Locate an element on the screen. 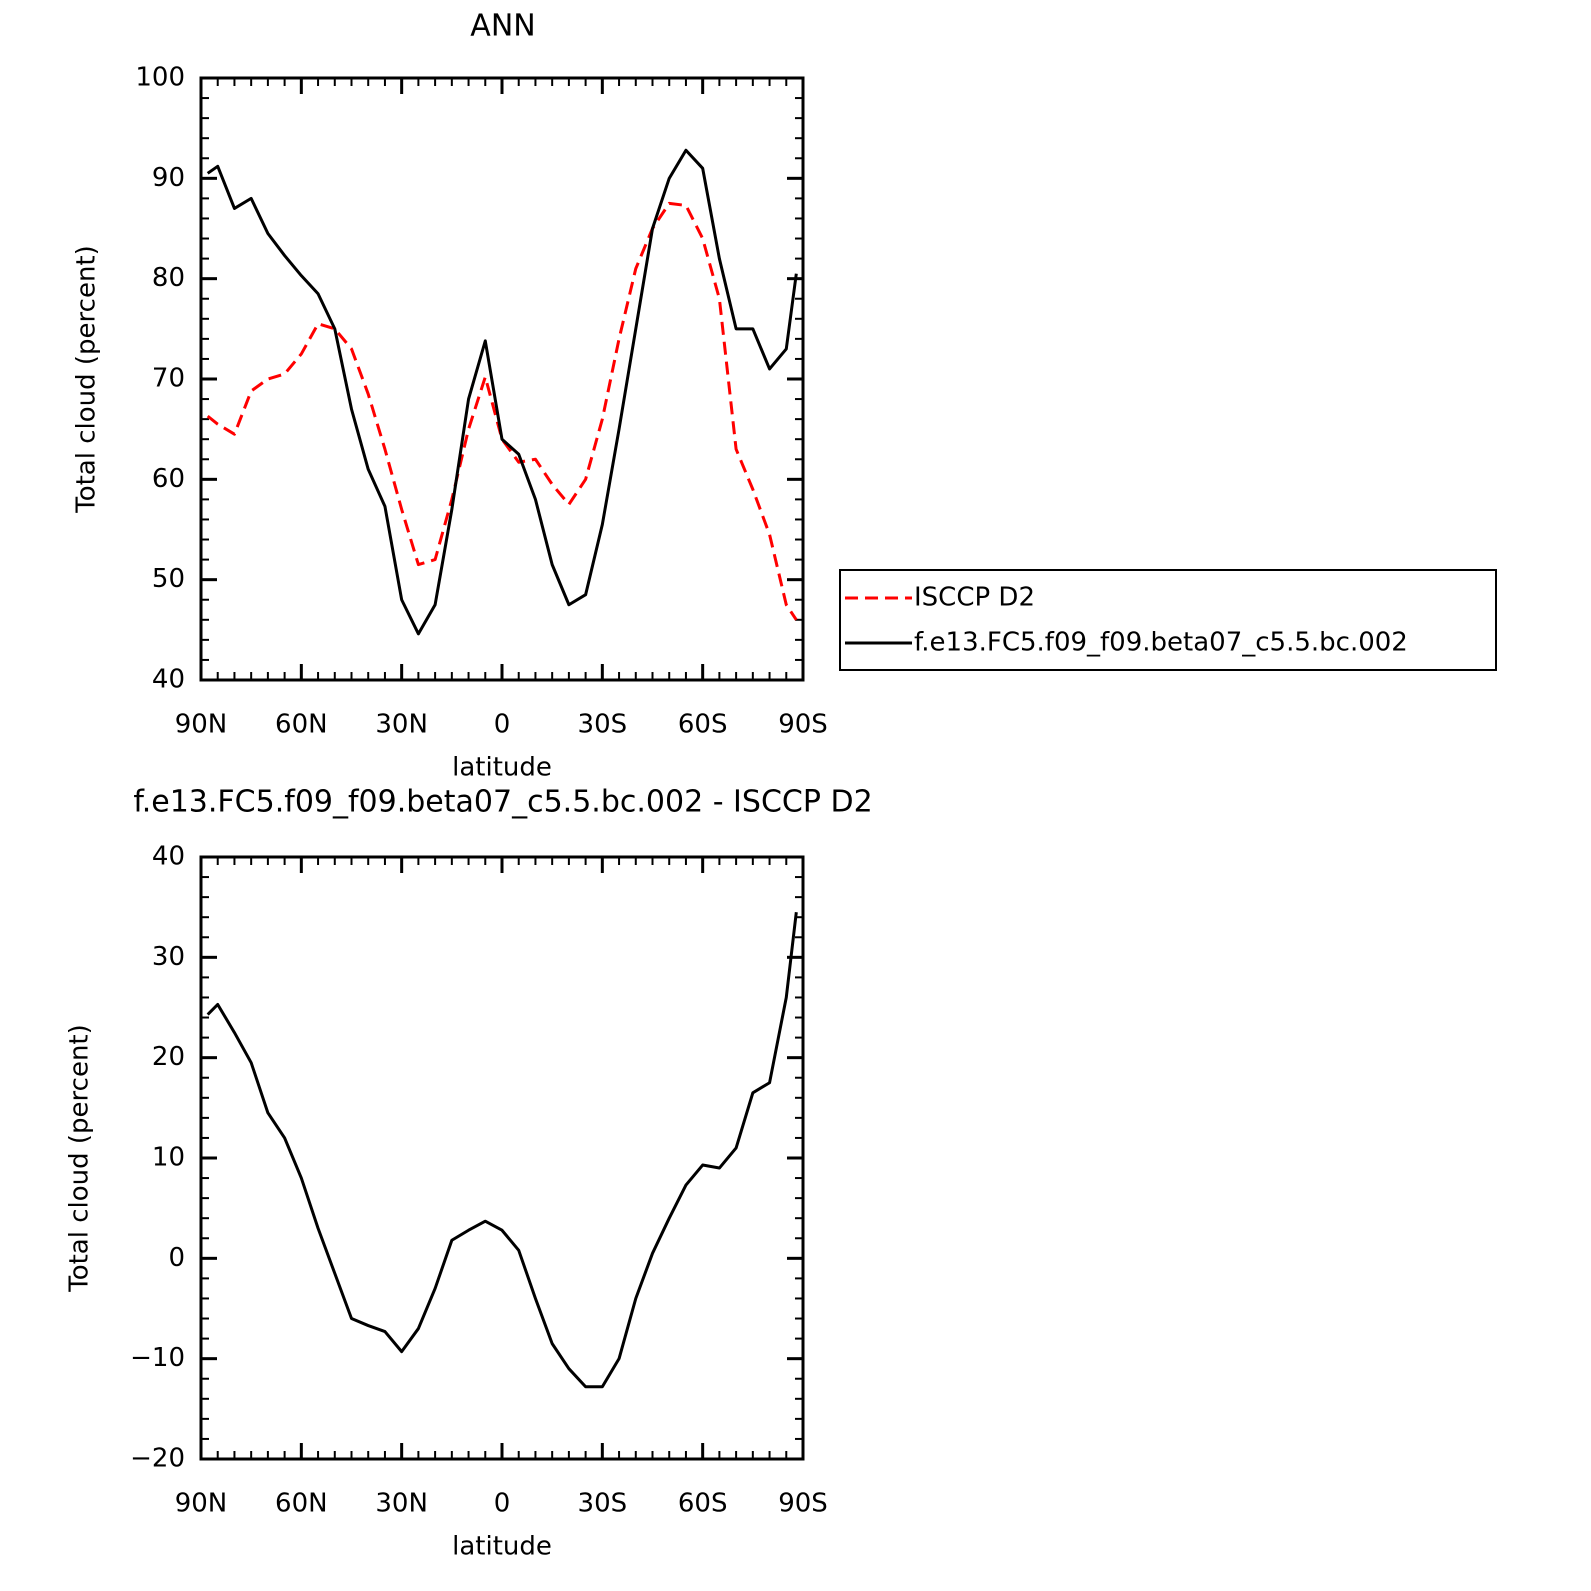 The width and height of the screenshot is (1591, 1591). y-tick-label: 10 is located at coordinates (168, 1158).